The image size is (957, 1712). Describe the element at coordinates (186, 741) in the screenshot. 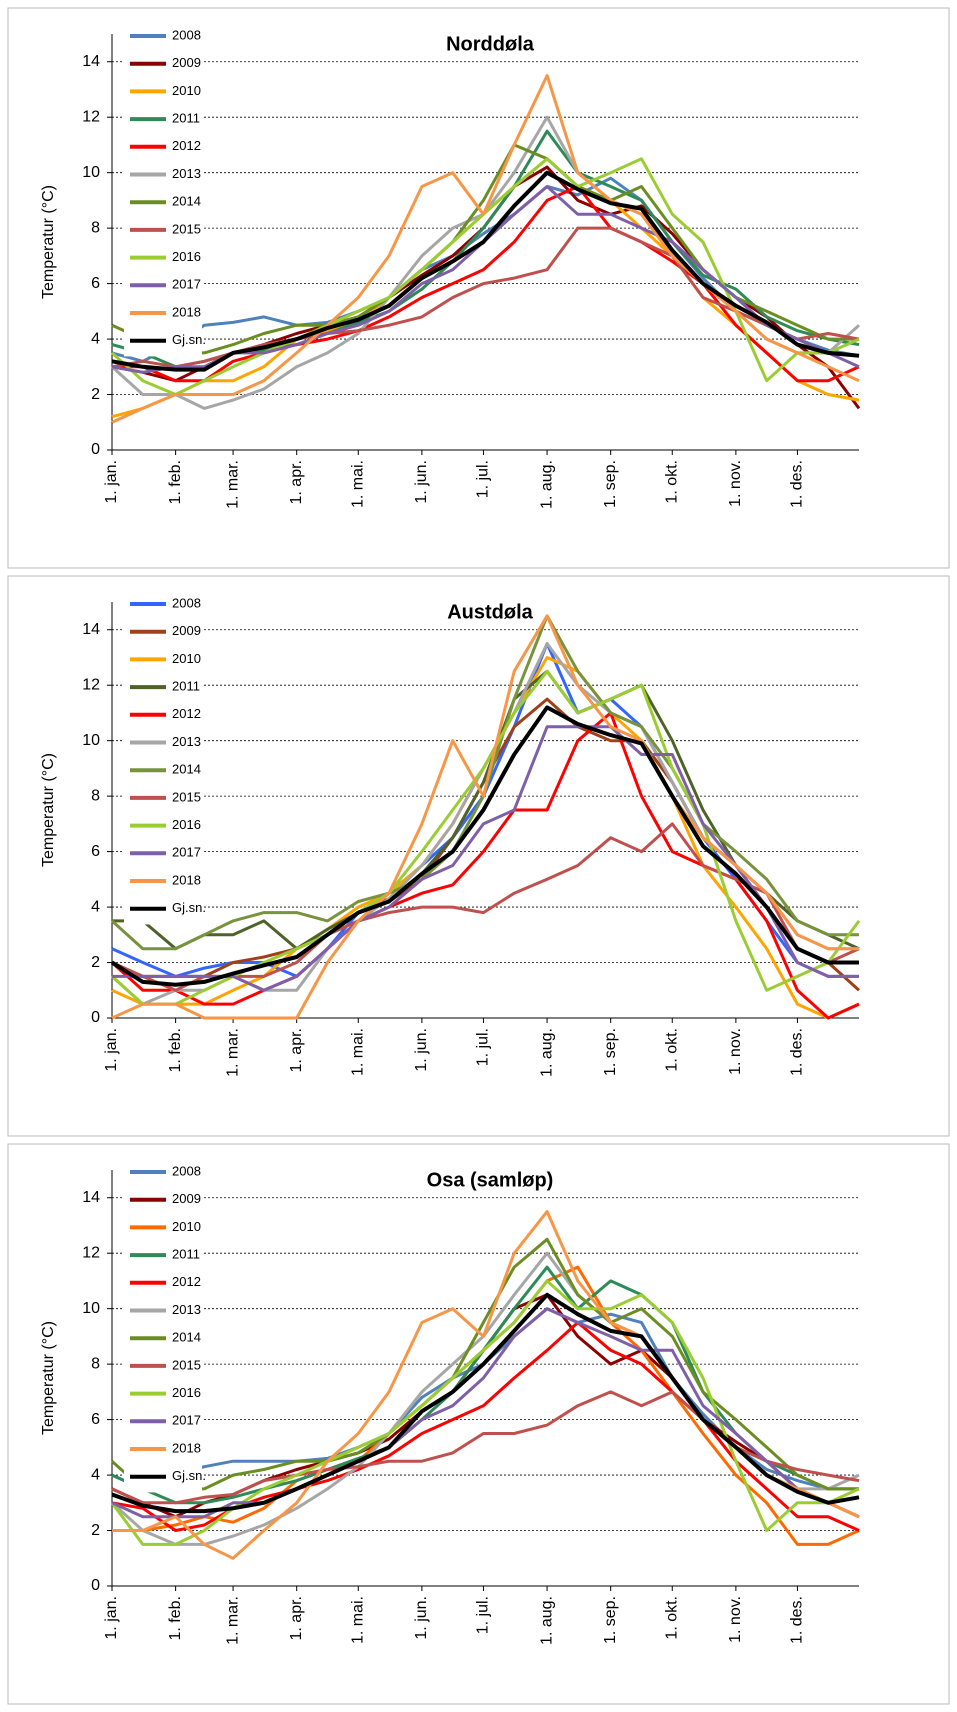

I see `legend-label: 2013` at that location.